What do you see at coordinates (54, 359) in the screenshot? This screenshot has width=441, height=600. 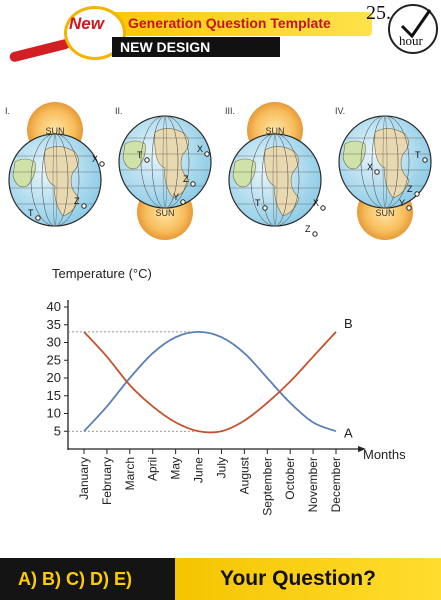 I see `y-tick-label: 25` at bounding box center [54, 359].